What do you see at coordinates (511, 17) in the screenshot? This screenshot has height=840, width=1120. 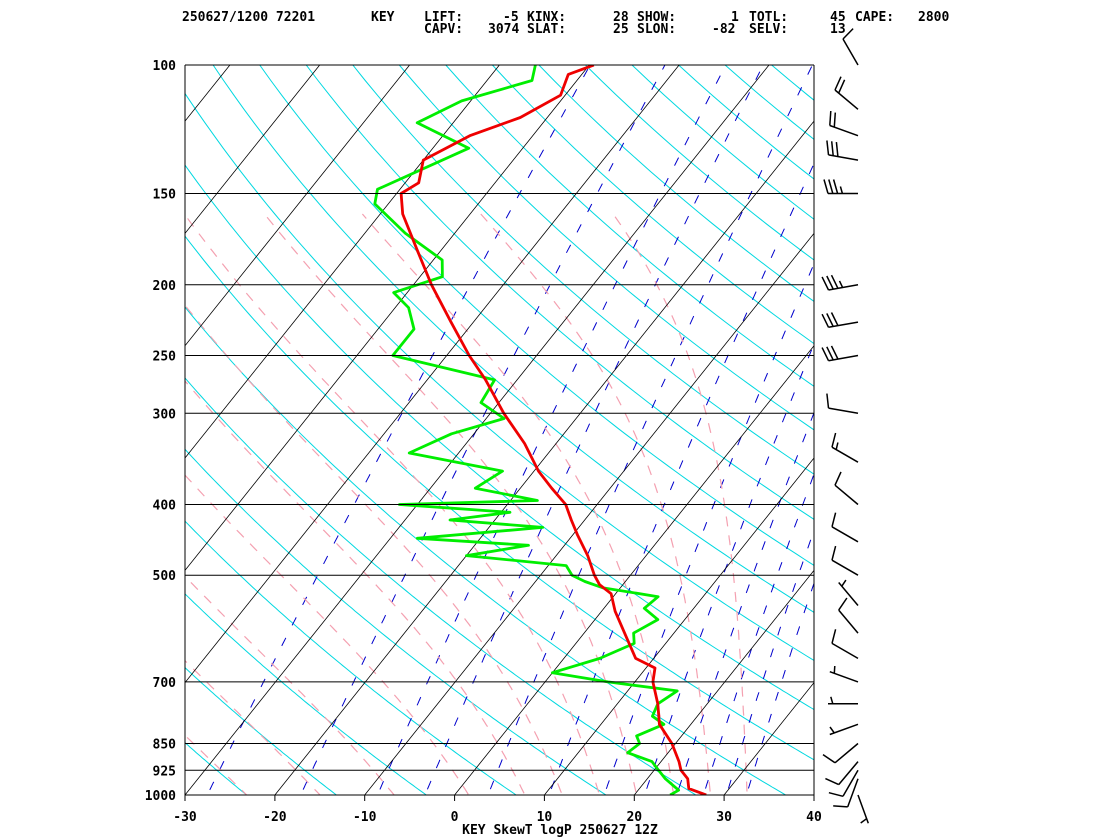 I see `lift-value: -5` at bounding box center [511, 17].